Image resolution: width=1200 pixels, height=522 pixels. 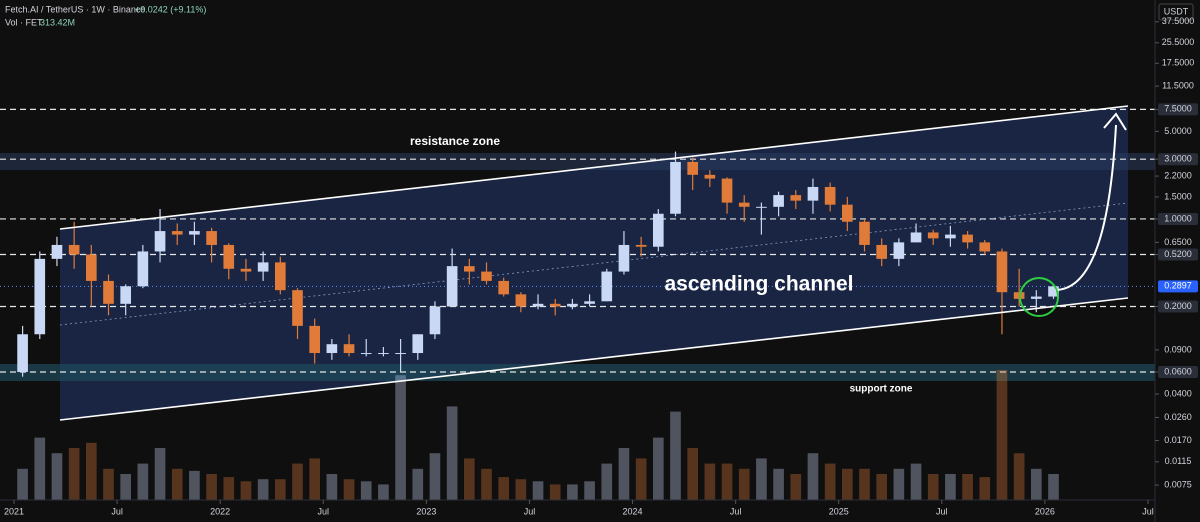 What do you see at coordinates (1045, 511) in the screenshot?
I see `x-tick-label: 2026` at bounding box center [1045, 511].